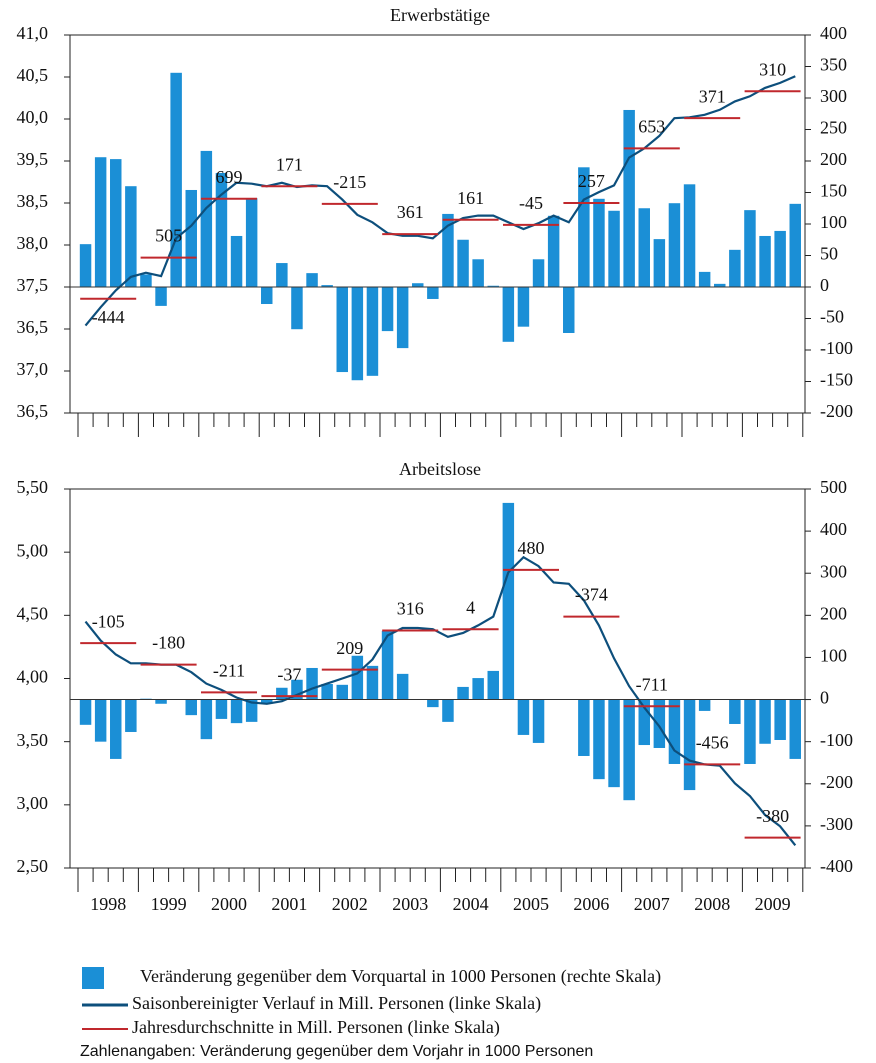 The height and width of the screenshot is (1063, 876). What do you see at coordinates (836, 866) in the screenshot?
I see `y2-tick-label: -400` at bounding box center [836, 866].